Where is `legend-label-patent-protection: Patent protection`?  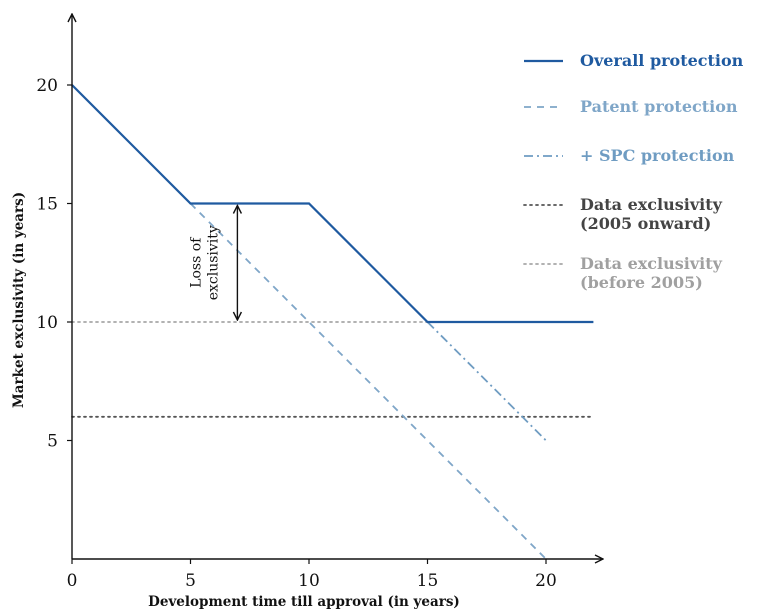 legend-label-patent-protection: Patent protection is located at coordinates (659, 106).